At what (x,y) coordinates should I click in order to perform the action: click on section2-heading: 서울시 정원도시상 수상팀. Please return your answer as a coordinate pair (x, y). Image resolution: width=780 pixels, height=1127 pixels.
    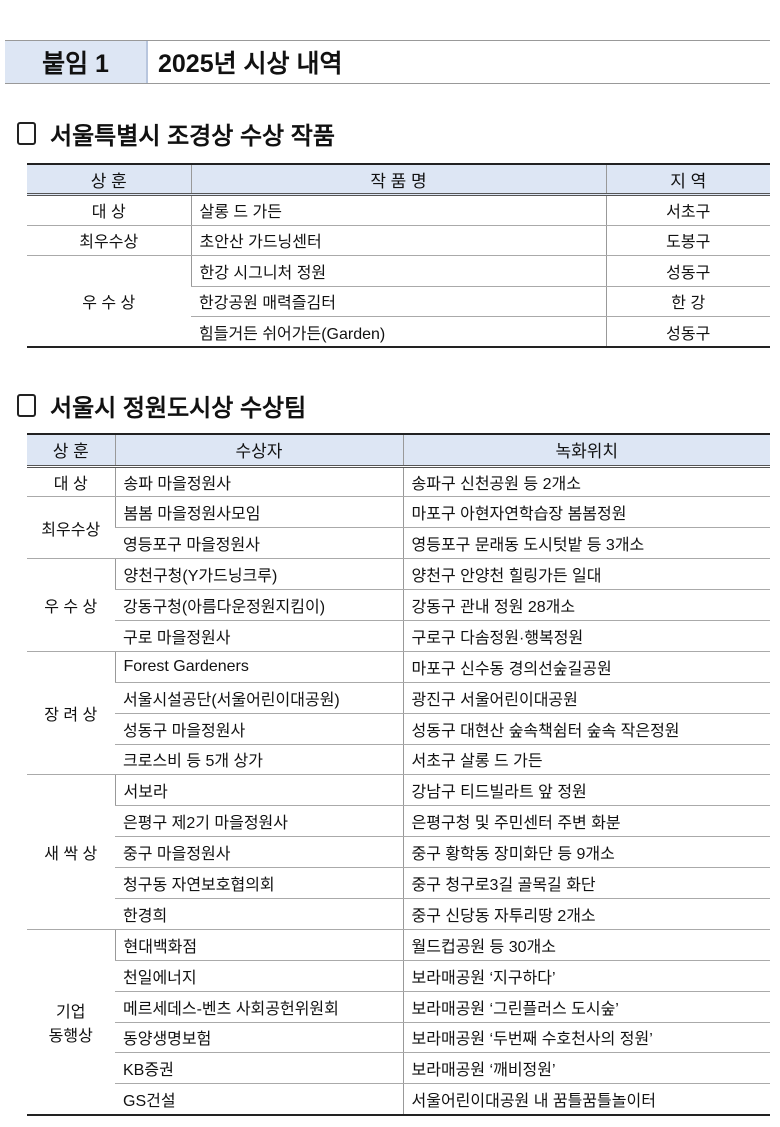
    Looking at the image, I should click on (161, 405).